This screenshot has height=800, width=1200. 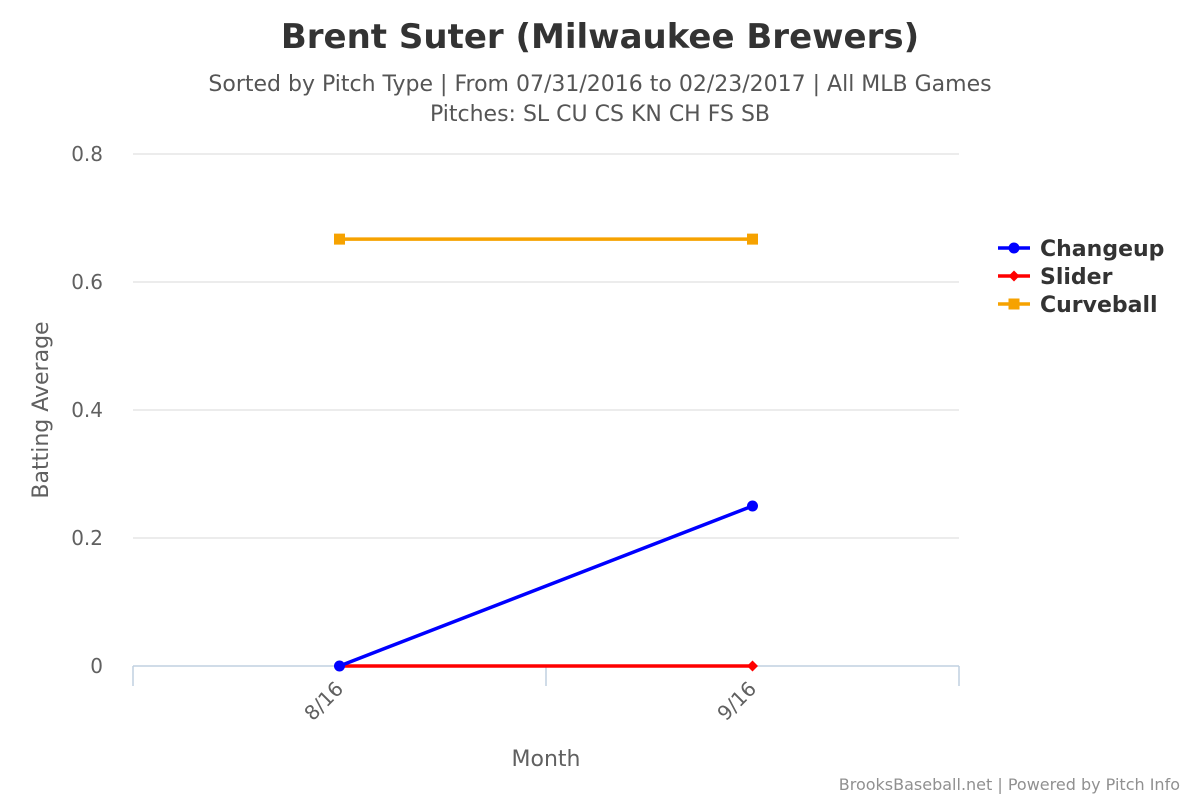 What do you see at coordinates (87, 154) in the screenshot?
I see `y-tick-label: 0.8` at bounding box center [87, 154].